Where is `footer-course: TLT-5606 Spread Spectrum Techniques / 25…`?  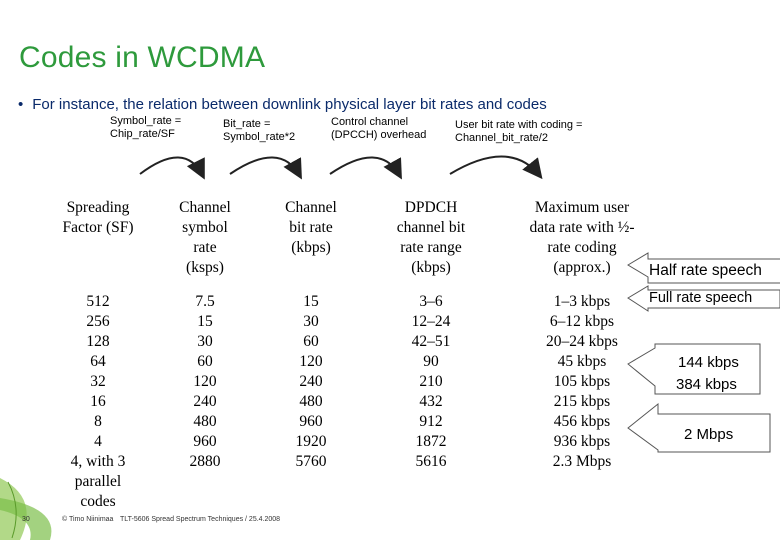 footer-course: TLT-5606 Spread Spectrum Techniques / 25… is located at coordinates (200, 519).